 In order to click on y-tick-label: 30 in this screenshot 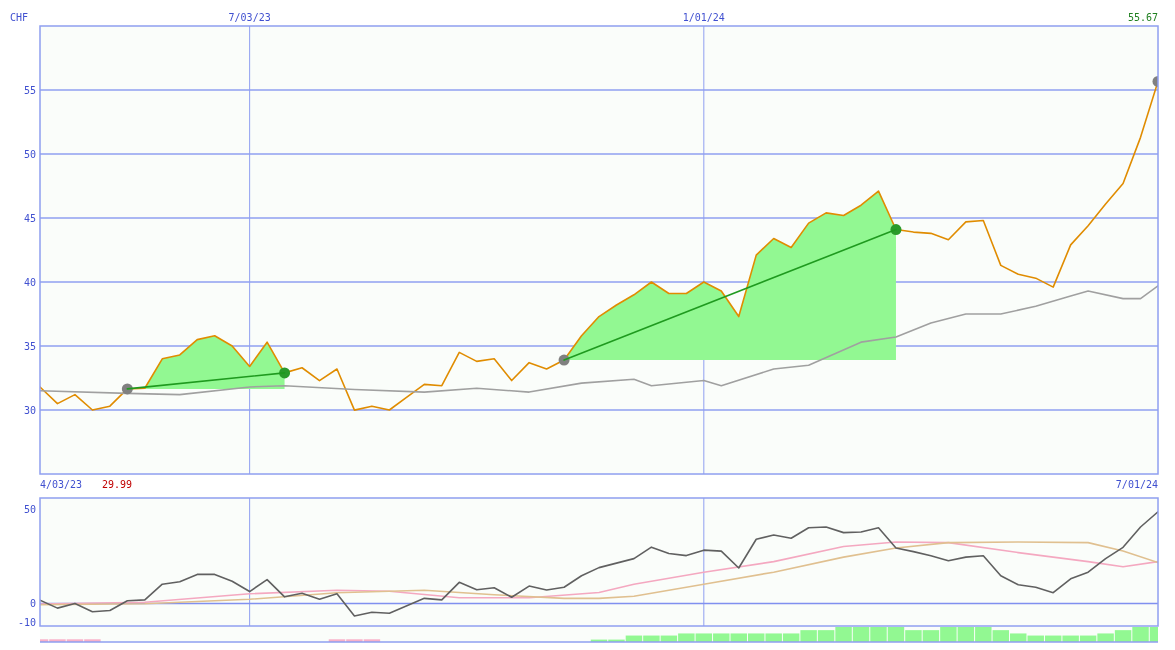, I will do `click(29, 410)`.